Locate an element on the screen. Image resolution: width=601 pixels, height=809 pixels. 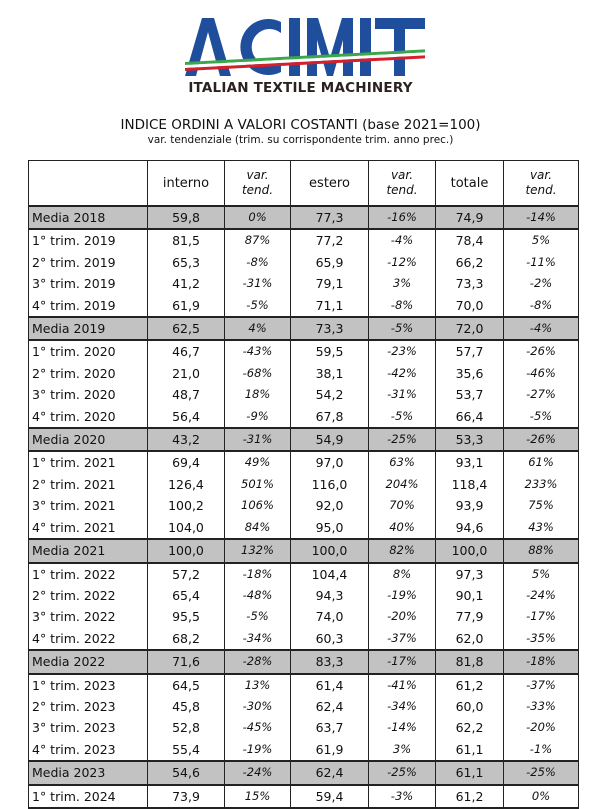
cell-interno: 52,8 is located at coordinates (186, 728).